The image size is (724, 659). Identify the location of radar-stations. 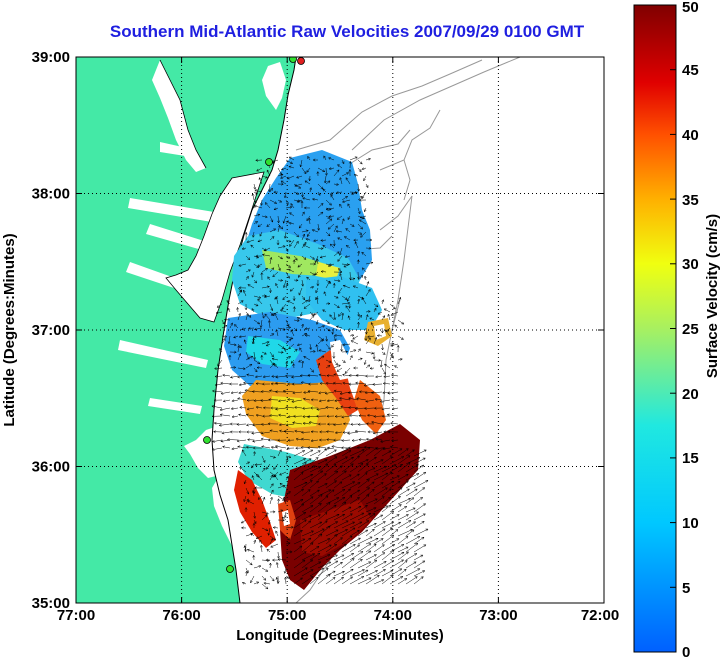
(254, 315).